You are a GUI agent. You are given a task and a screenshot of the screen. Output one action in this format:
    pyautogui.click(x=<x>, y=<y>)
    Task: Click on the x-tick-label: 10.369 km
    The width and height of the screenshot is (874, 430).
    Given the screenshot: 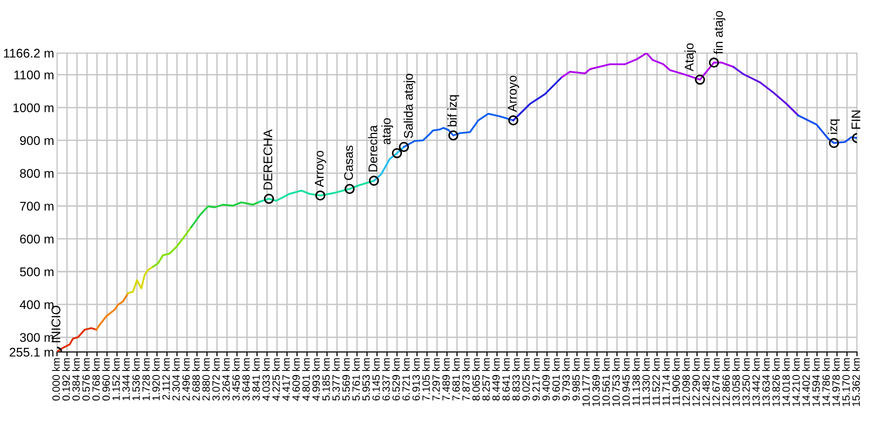 What is the action you would take?
    pyautogui.click(x=596, y=382)
    